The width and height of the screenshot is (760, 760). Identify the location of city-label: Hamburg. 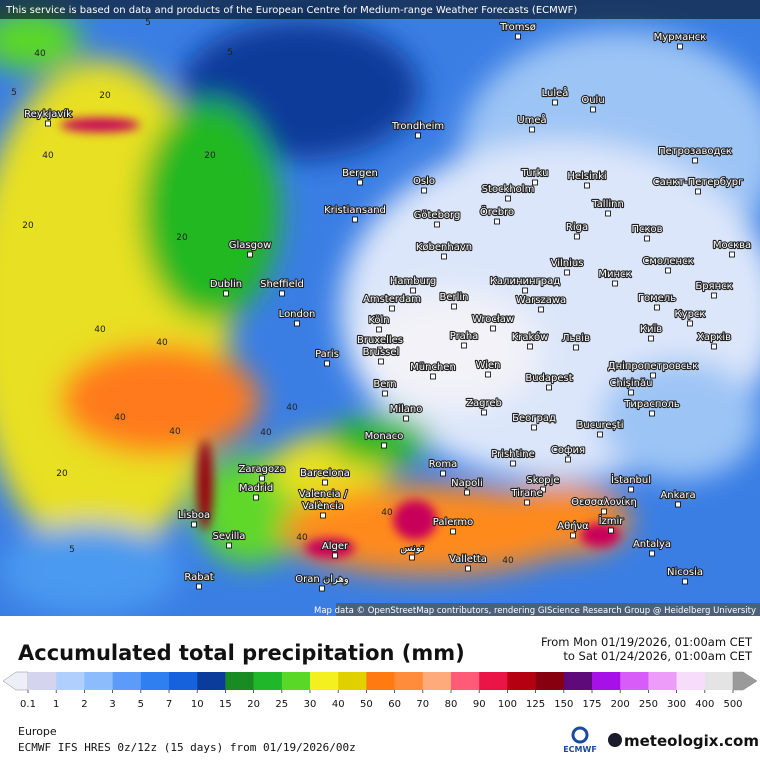
(413, 281).